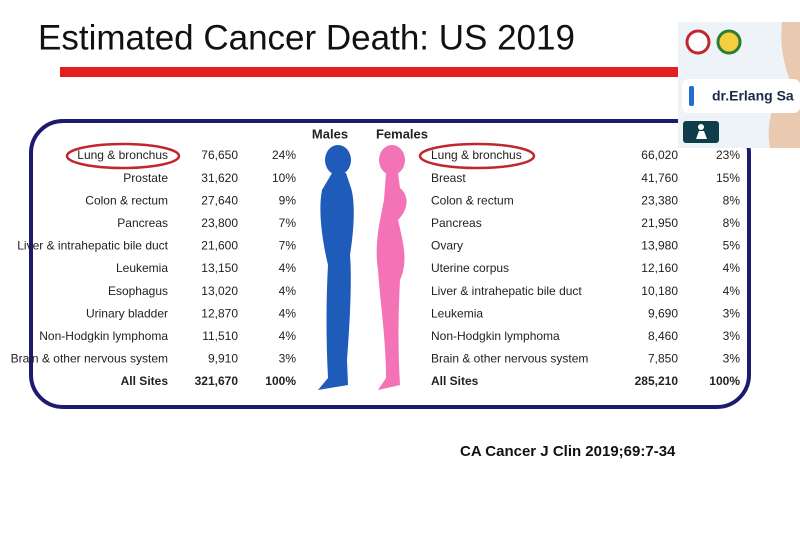 Image resolution: width=800 pixels, height=538 pixels. What do you see at coordinates (219, 155) in the screenshot?
I see `males-deaths: 76,650` at bounding box center [219, 155].